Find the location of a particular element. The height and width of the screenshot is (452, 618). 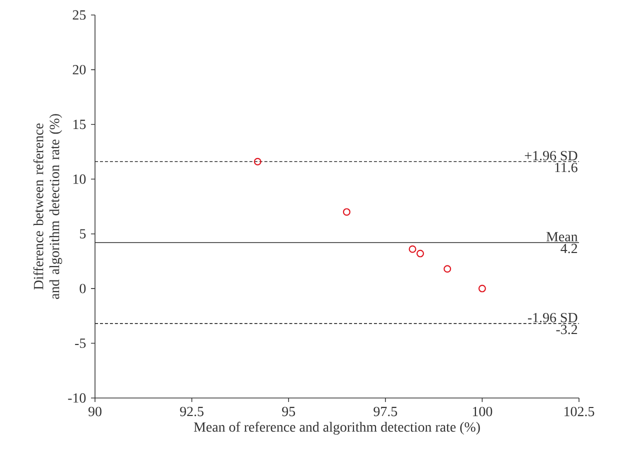

x-axis-title: Mean of reference and algorithm detection rate (%) is located at coordinates (337, 428).